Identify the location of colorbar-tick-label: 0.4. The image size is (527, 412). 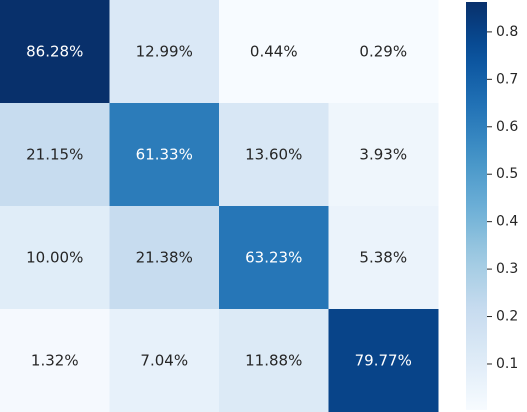
(507, 222).